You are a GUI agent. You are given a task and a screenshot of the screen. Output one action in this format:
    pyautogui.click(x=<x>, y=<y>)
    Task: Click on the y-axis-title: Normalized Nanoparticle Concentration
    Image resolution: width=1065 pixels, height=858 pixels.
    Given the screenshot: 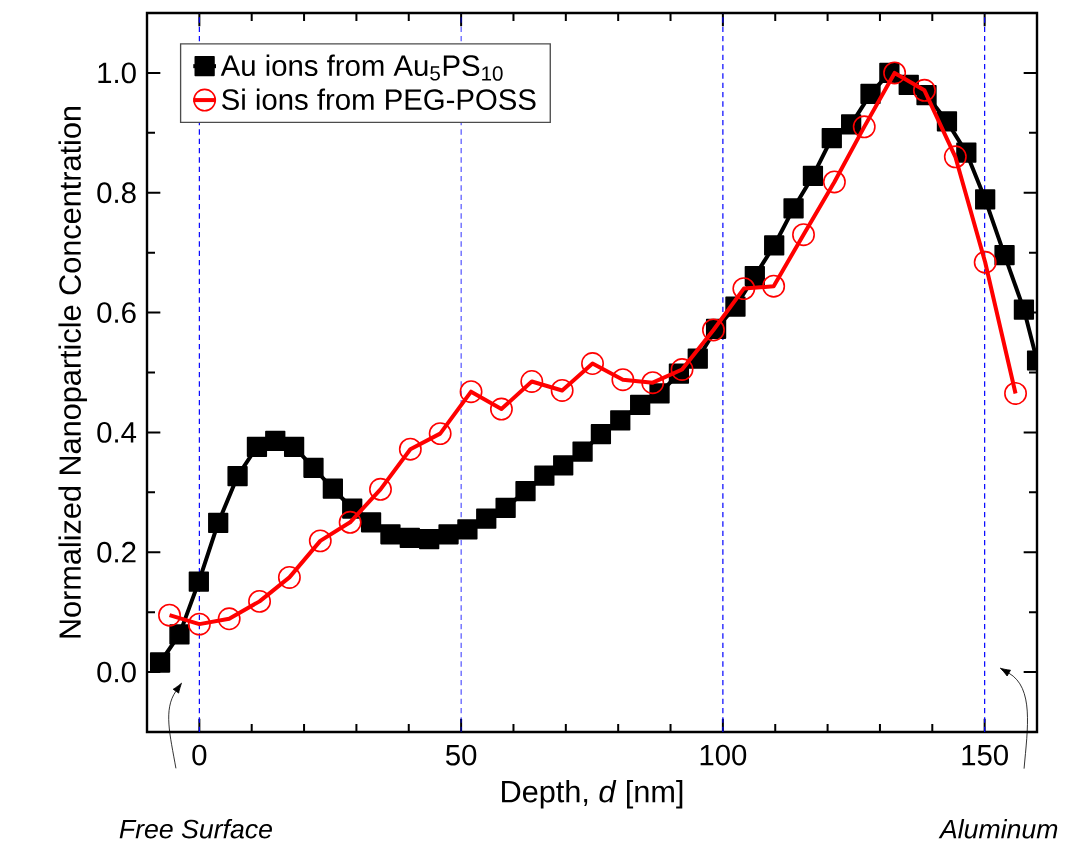 What is the action you would take?
    pyautogui.click(x=73, y=372)
    